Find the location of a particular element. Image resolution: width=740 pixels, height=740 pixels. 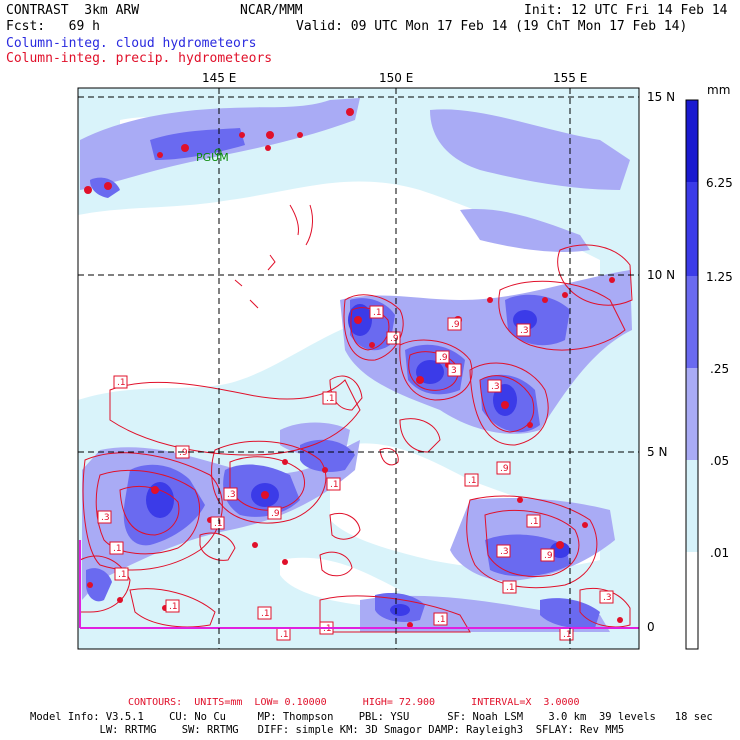

colorbar-label-6-25: 6.25 is located at coordinates (719, 183).